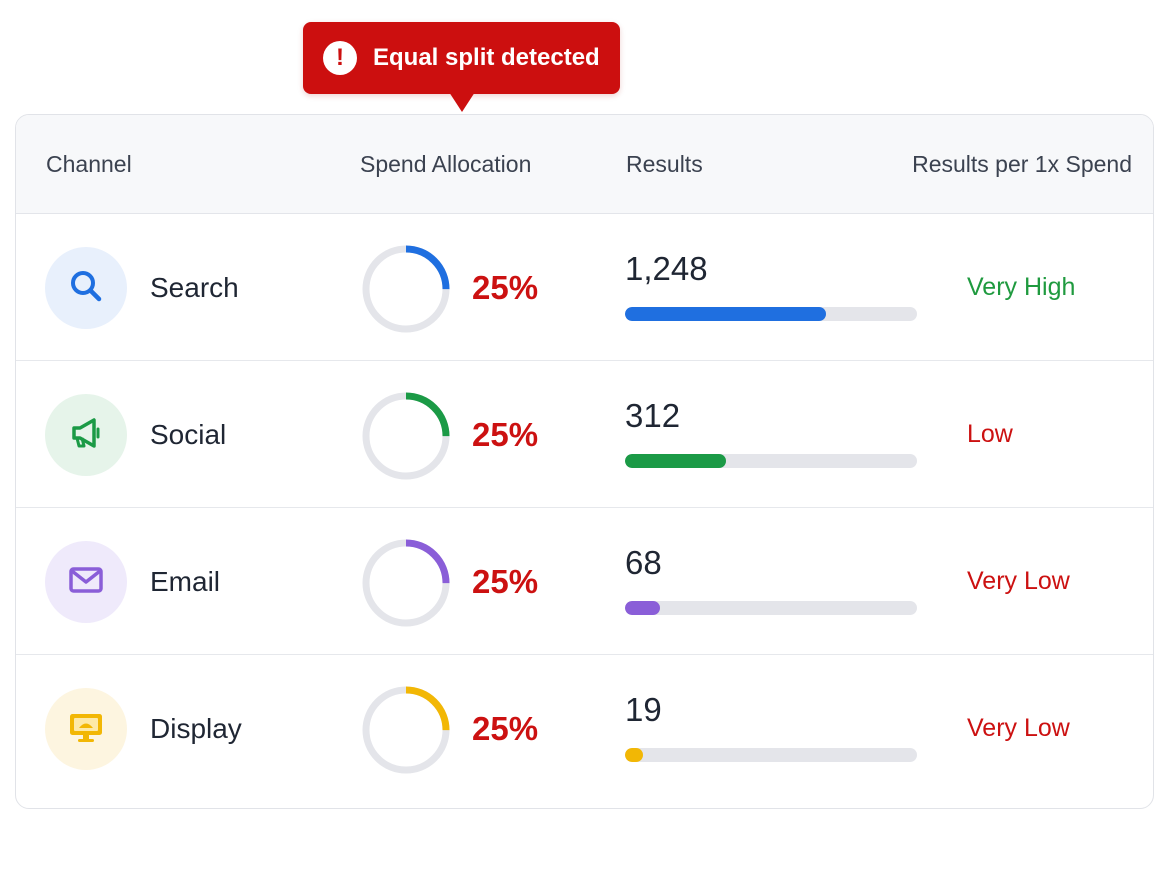 This screenshot has width=1168, height=880. Describe the element at coordinates (643, 562) in the screenshot. I see `results-value: 68` at that location.